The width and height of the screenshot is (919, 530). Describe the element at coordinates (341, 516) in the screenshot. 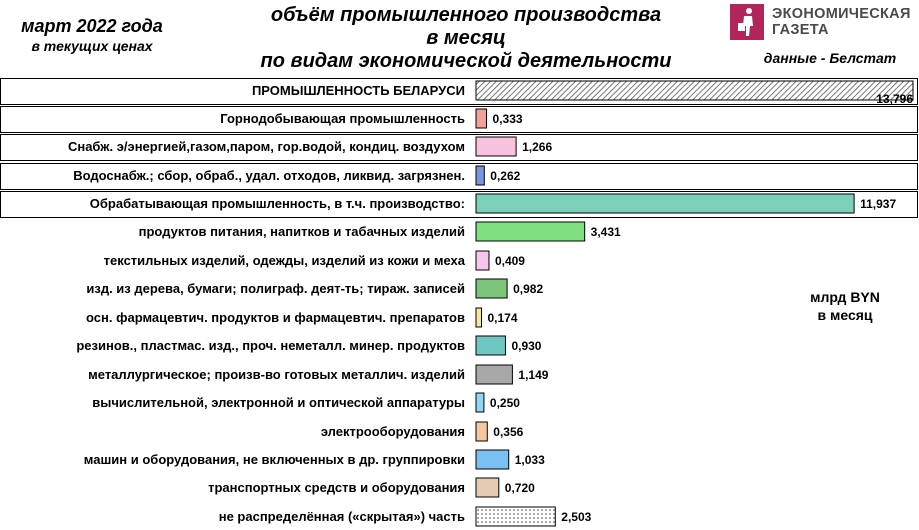

I see `category-label: не распределённая («скрытая») часть` at that location.